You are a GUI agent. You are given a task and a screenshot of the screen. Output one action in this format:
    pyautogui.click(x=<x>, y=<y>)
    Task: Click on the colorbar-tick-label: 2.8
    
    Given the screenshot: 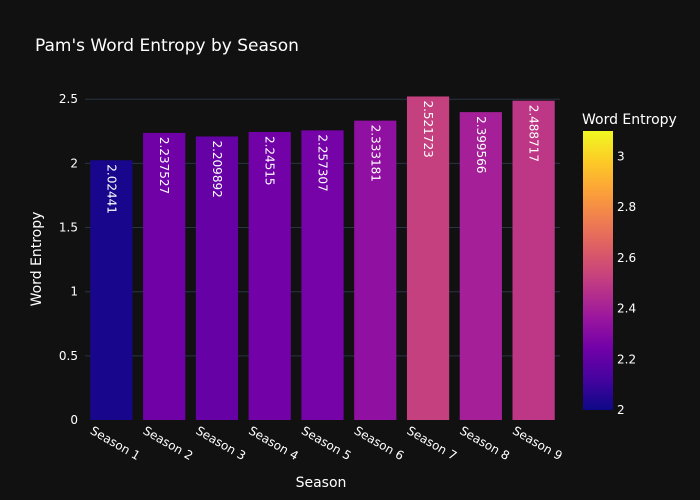 What is the action you would take?
    pyautogui.click(x=626, y=207)
    